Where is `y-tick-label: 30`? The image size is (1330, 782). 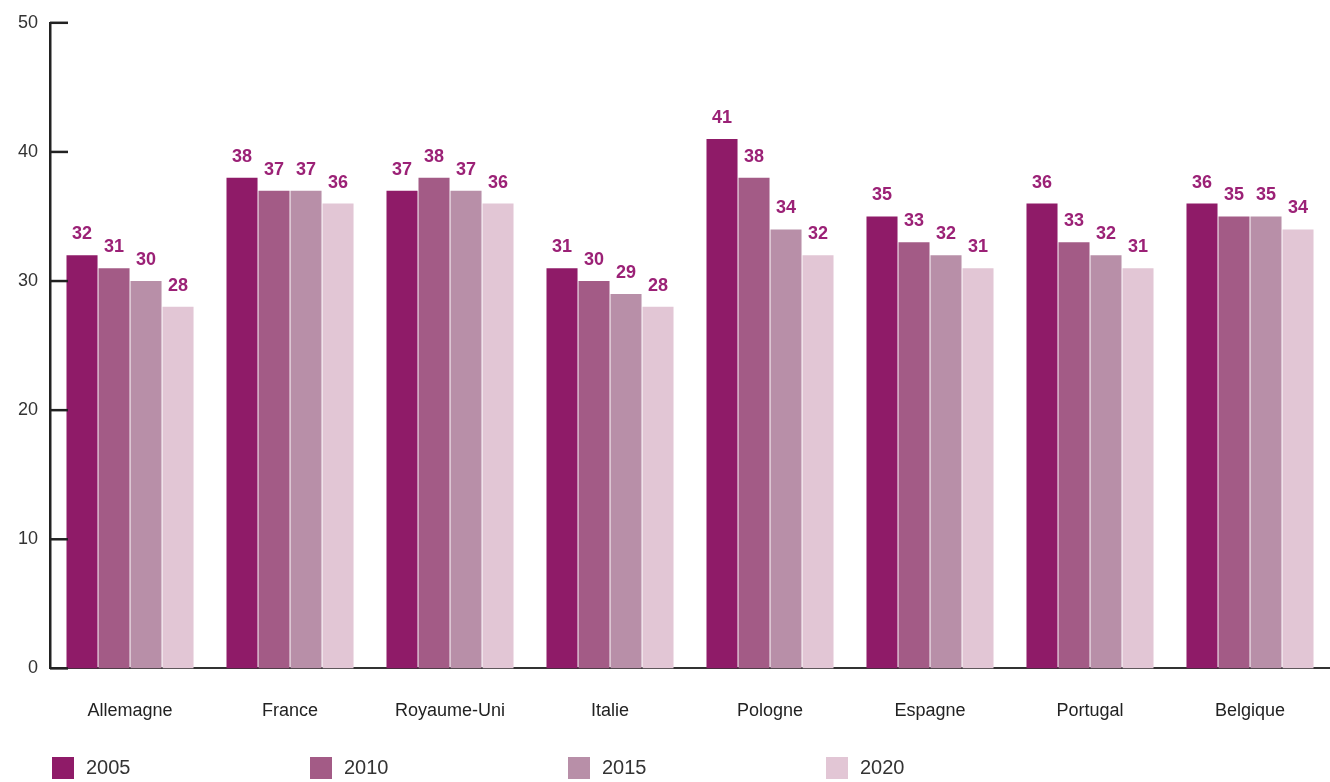 y-tick-label: 30 is located at coordinates (28, 280).